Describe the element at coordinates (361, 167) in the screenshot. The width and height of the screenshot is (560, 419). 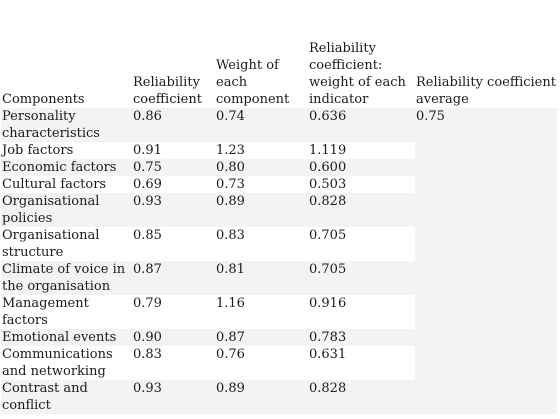
I see `cell-indicator-weight: 0.600` at that location.